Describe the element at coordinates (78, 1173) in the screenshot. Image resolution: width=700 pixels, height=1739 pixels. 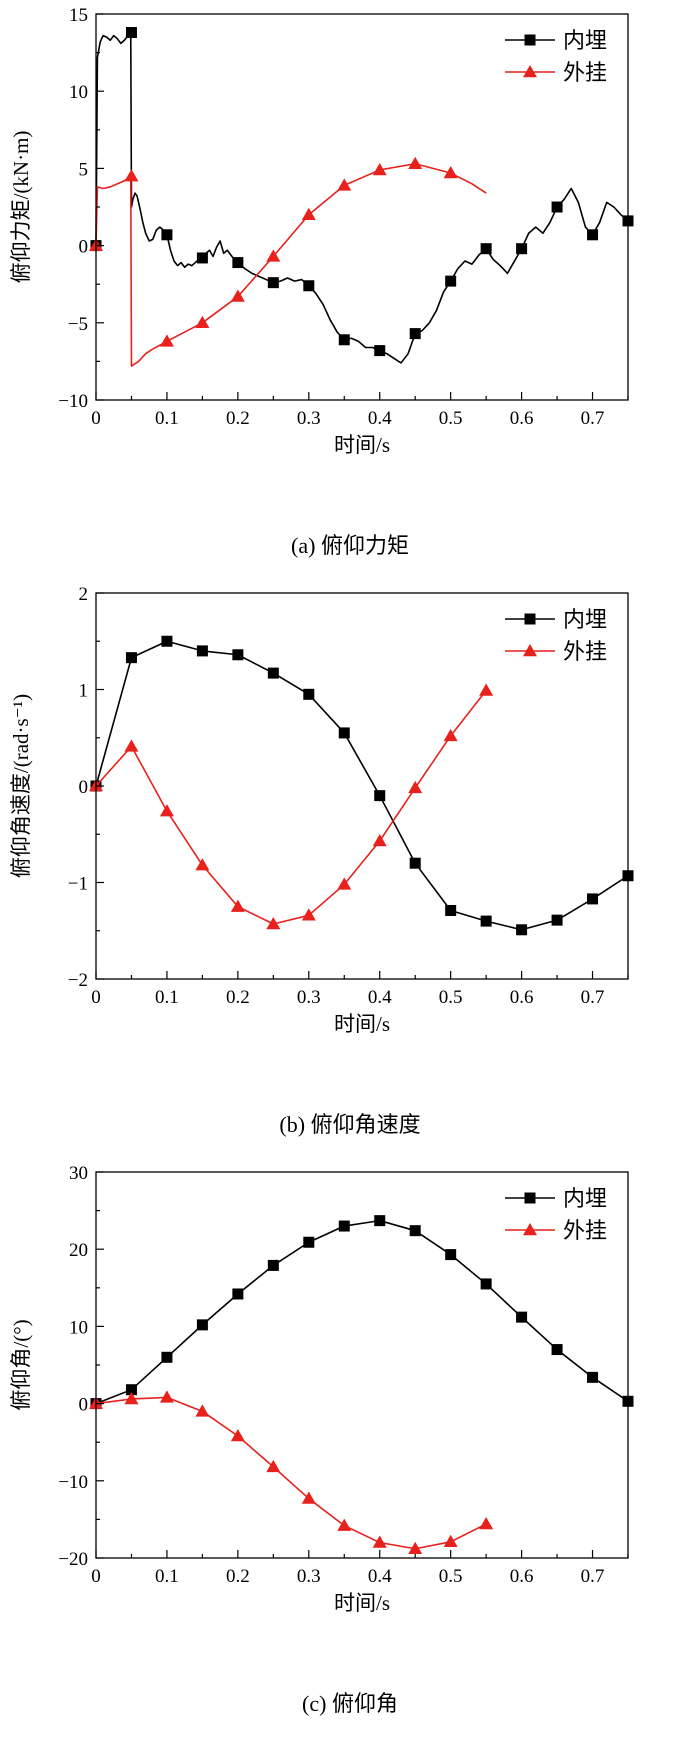
I see `y-tick-label: 30` at that location.